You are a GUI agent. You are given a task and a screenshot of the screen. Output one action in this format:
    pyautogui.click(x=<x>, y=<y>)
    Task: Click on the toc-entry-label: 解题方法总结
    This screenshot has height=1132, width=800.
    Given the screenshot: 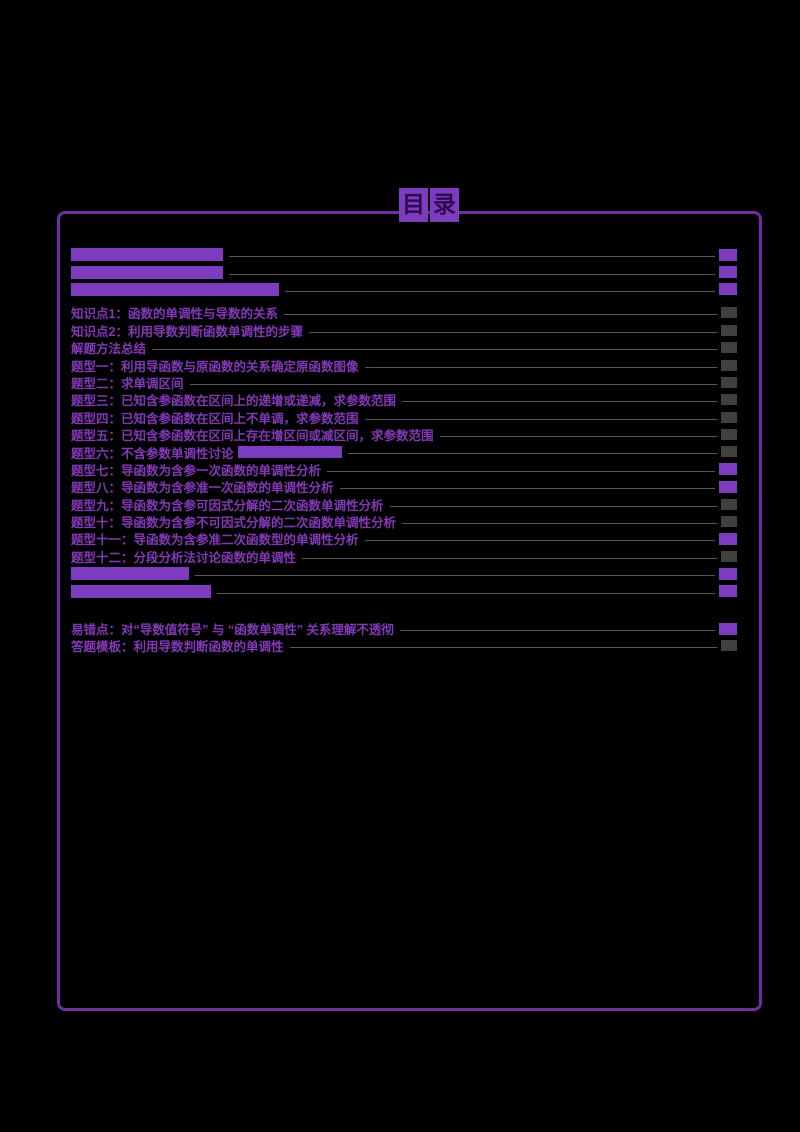 What is the action you would take?
    pyautogui.click(x=109, y=349)
    